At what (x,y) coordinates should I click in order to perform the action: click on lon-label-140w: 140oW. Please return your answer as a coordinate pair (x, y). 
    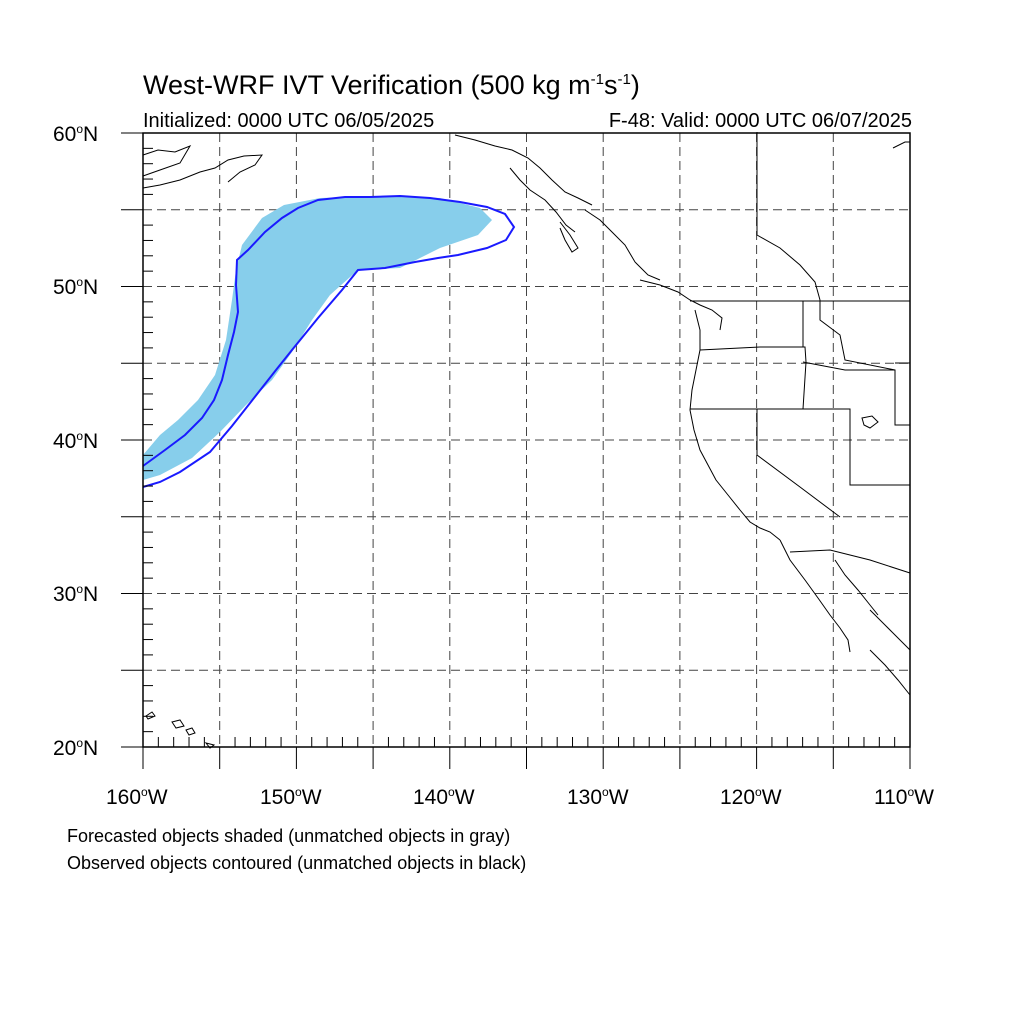
    Looking at the image, I should click on (444, 797).